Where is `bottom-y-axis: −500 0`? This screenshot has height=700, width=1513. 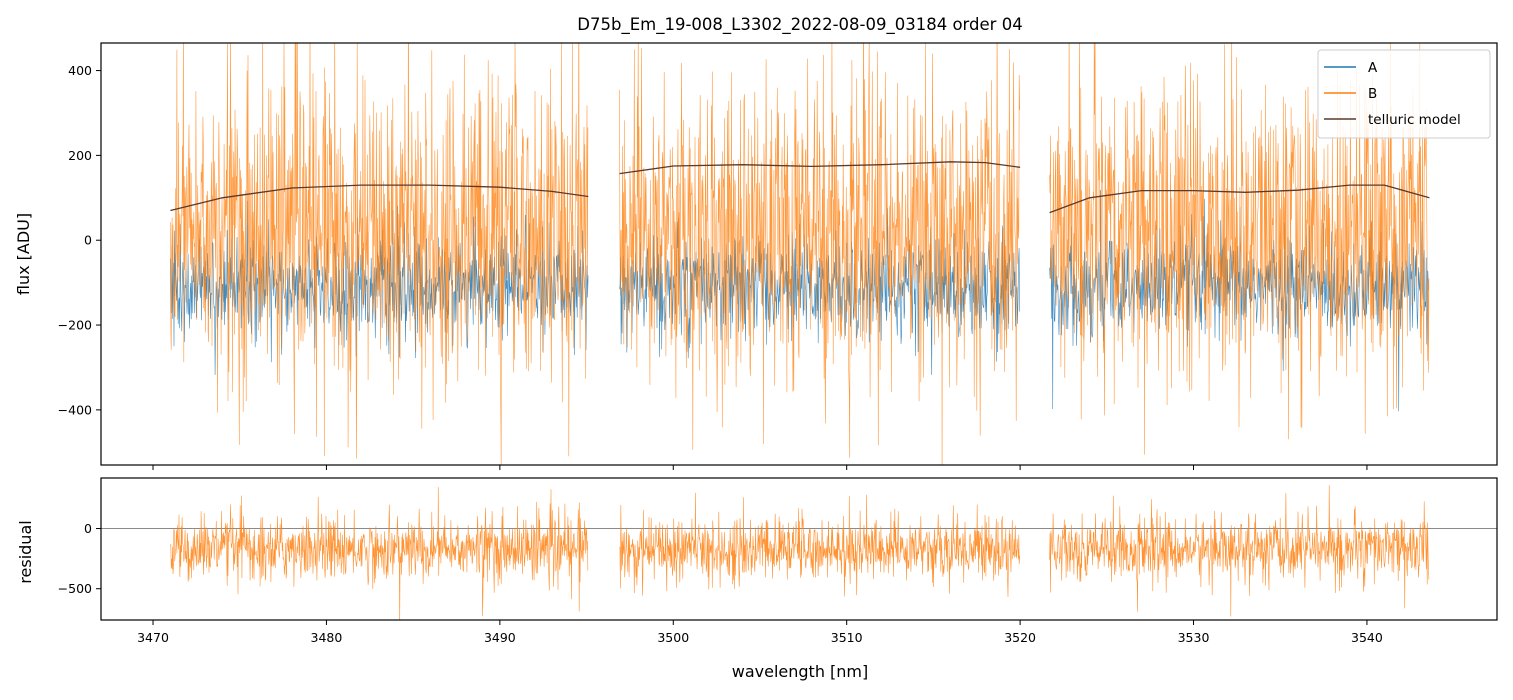
bottom-y-axis: −500 0 is located at coordinates (79, 558).